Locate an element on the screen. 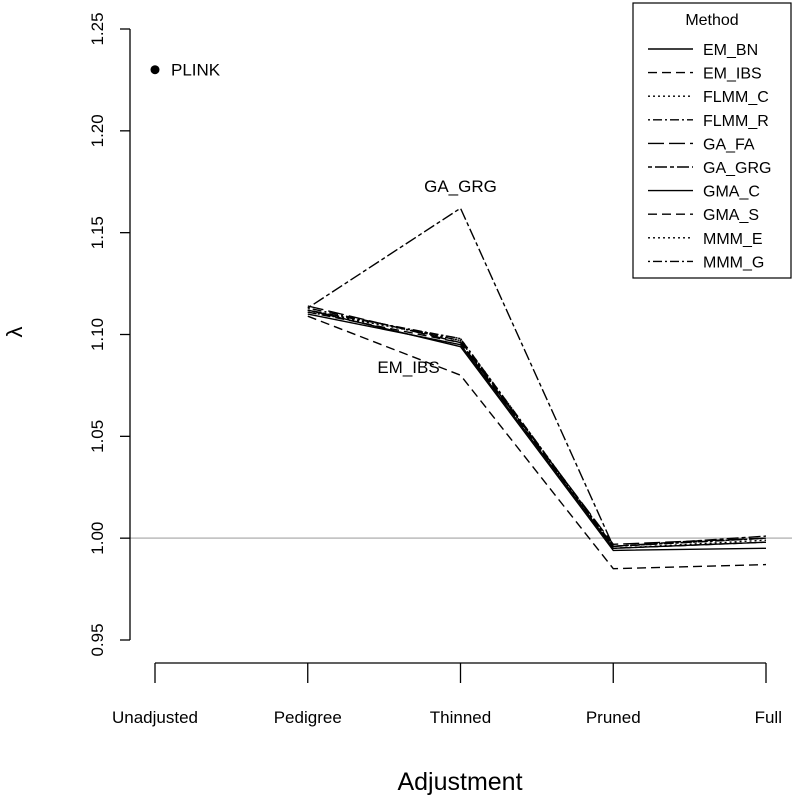 The width and height of the screenshot is (796, 800). y-tick-label: 1.15 is located at coordinates (97, 232).